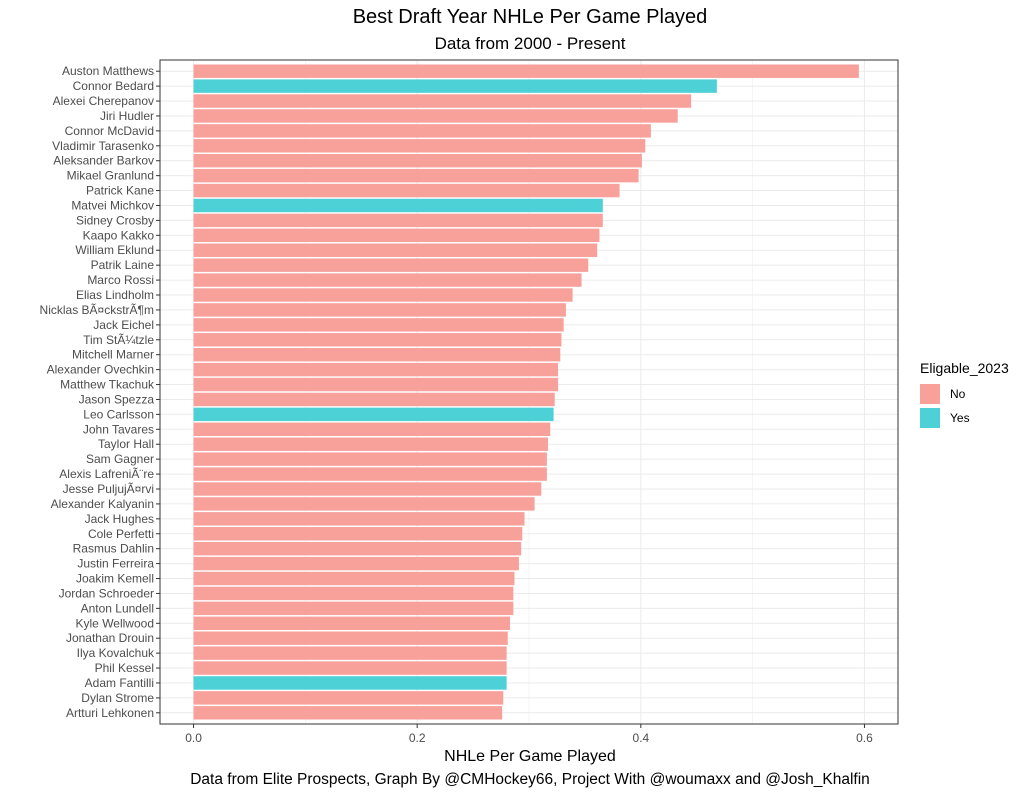 The image size is (1026, 796). I want to click on y-tick-label: Mitchell Marner, so click(113, 355).